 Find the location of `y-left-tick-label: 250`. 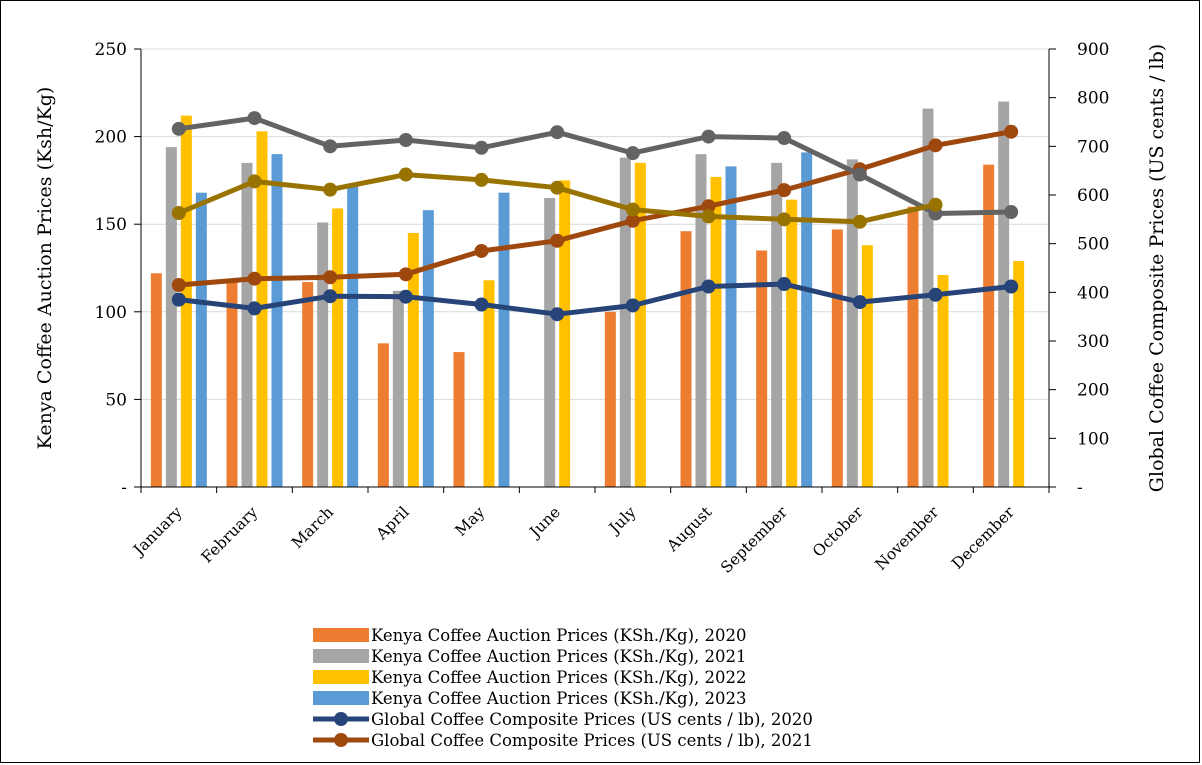

y-left-tick-label: 250 is located at coordinates (111, 50).